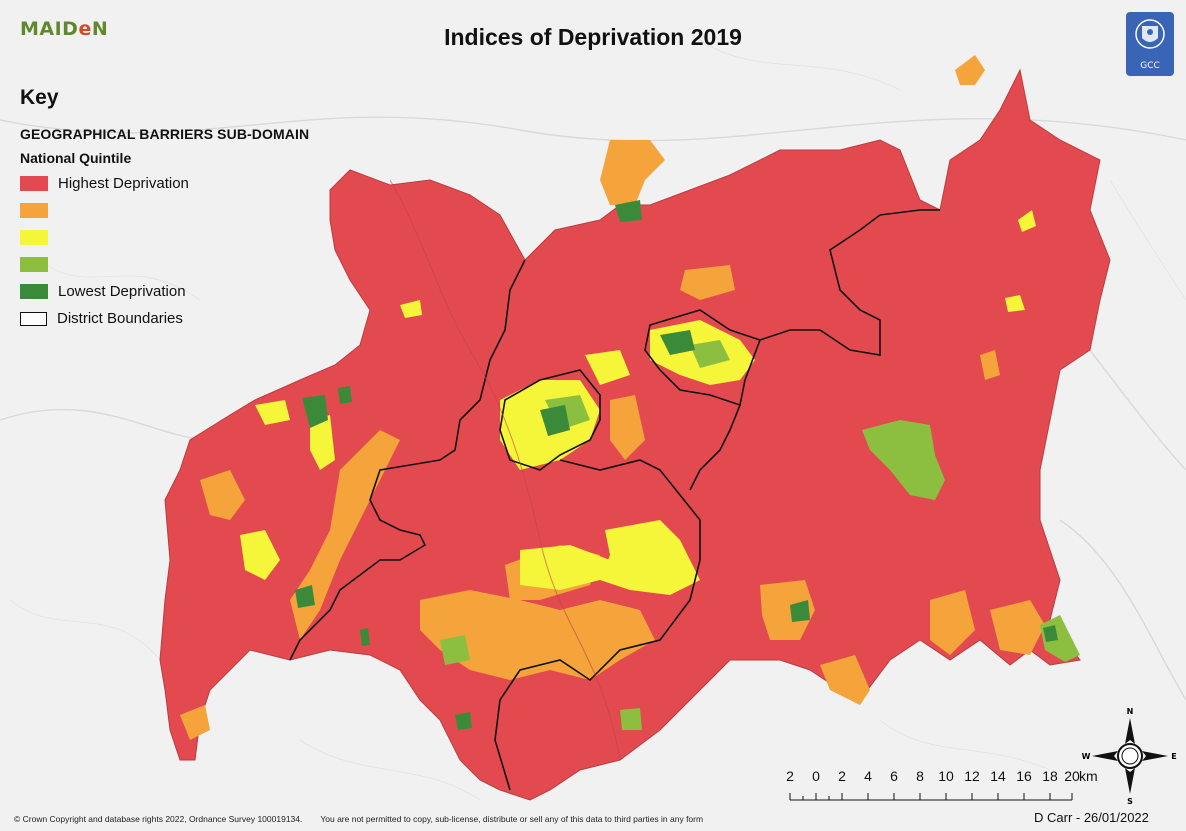 Image resolution: width=1186 pixels, height=831 pixels. What do you see at coordinates (165, 134) in the screenshot?
I see `legend-subtitle: GEOGRAPHICAL BARRIERS SUB-DOMAIN` at bounding box center [165, 134].